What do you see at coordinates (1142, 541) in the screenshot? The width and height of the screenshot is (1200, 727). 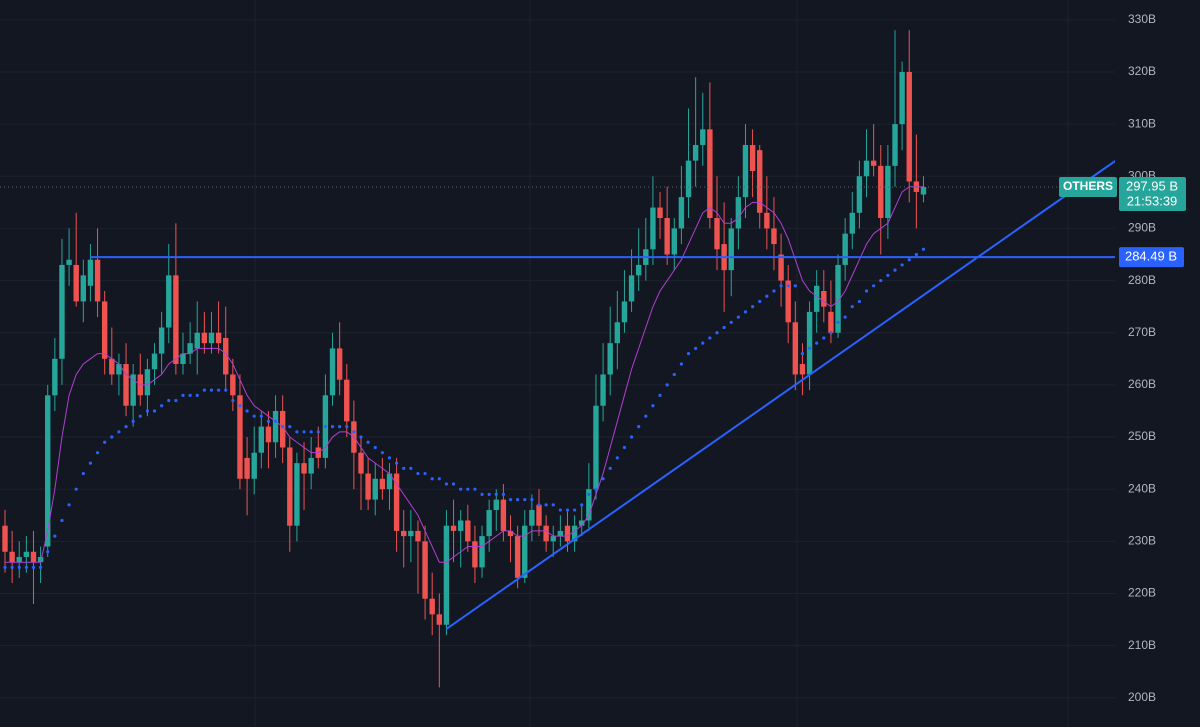 I see `y-tick-label: 230B` at bounding box center [1142, 541].